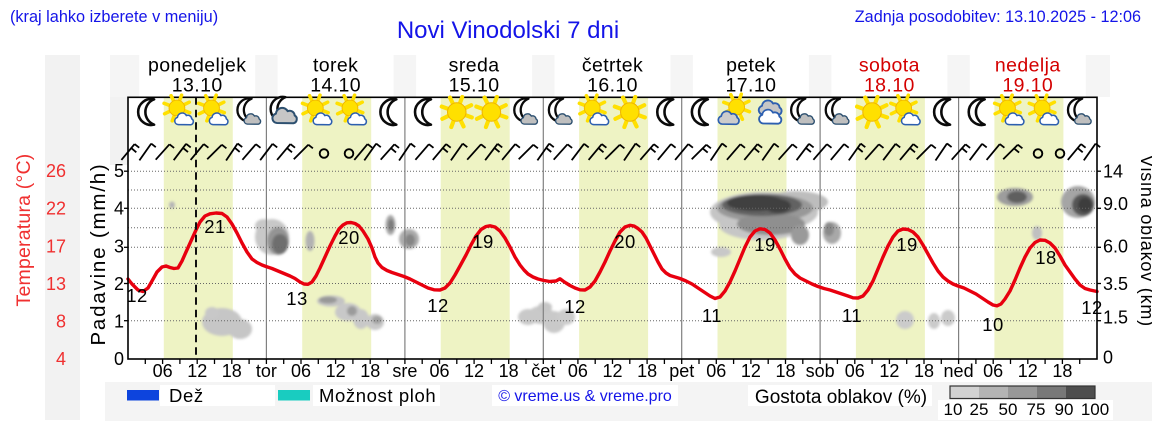 The height and width of the screenshot is (443, 1152). I want to click on svg-text: 22, so click(56, 209).